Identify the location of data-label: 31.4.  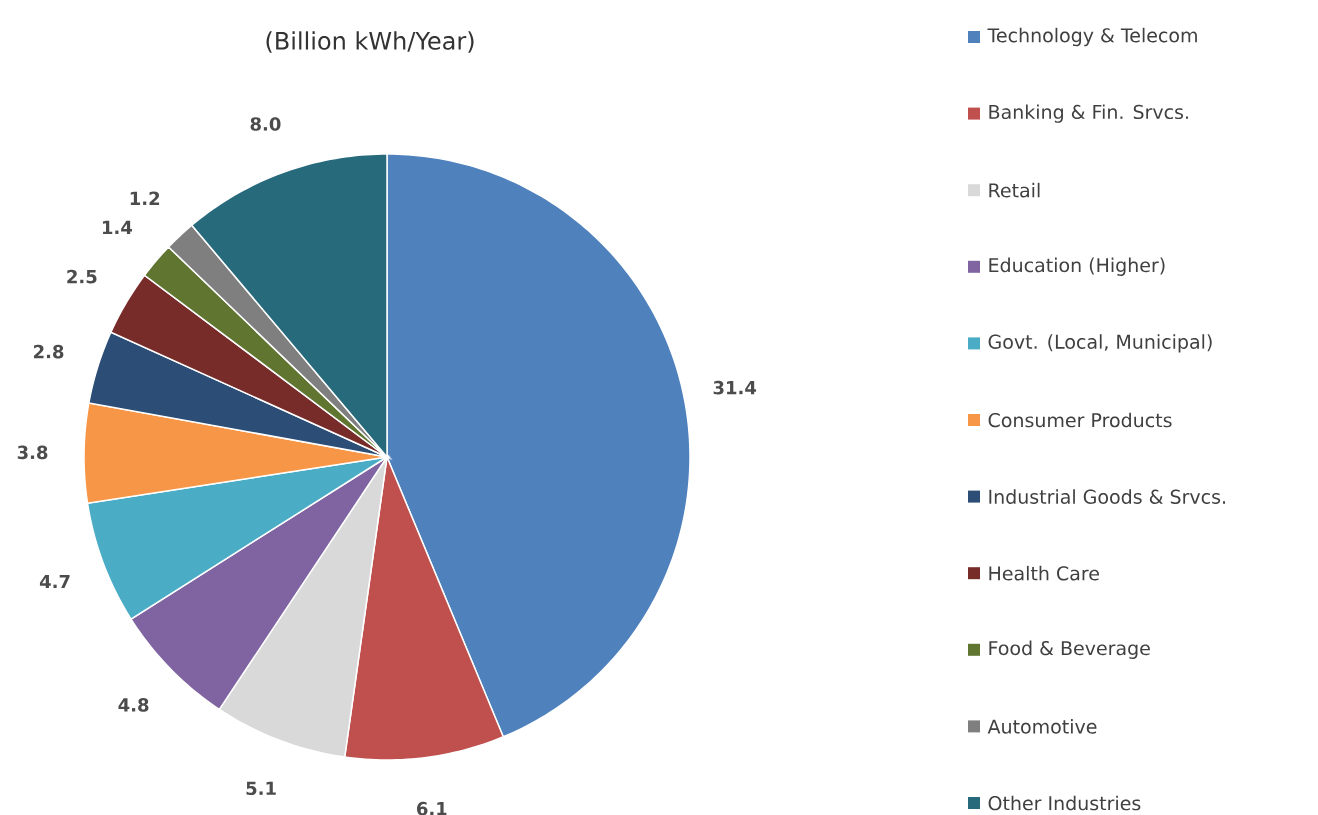
(735, 387).